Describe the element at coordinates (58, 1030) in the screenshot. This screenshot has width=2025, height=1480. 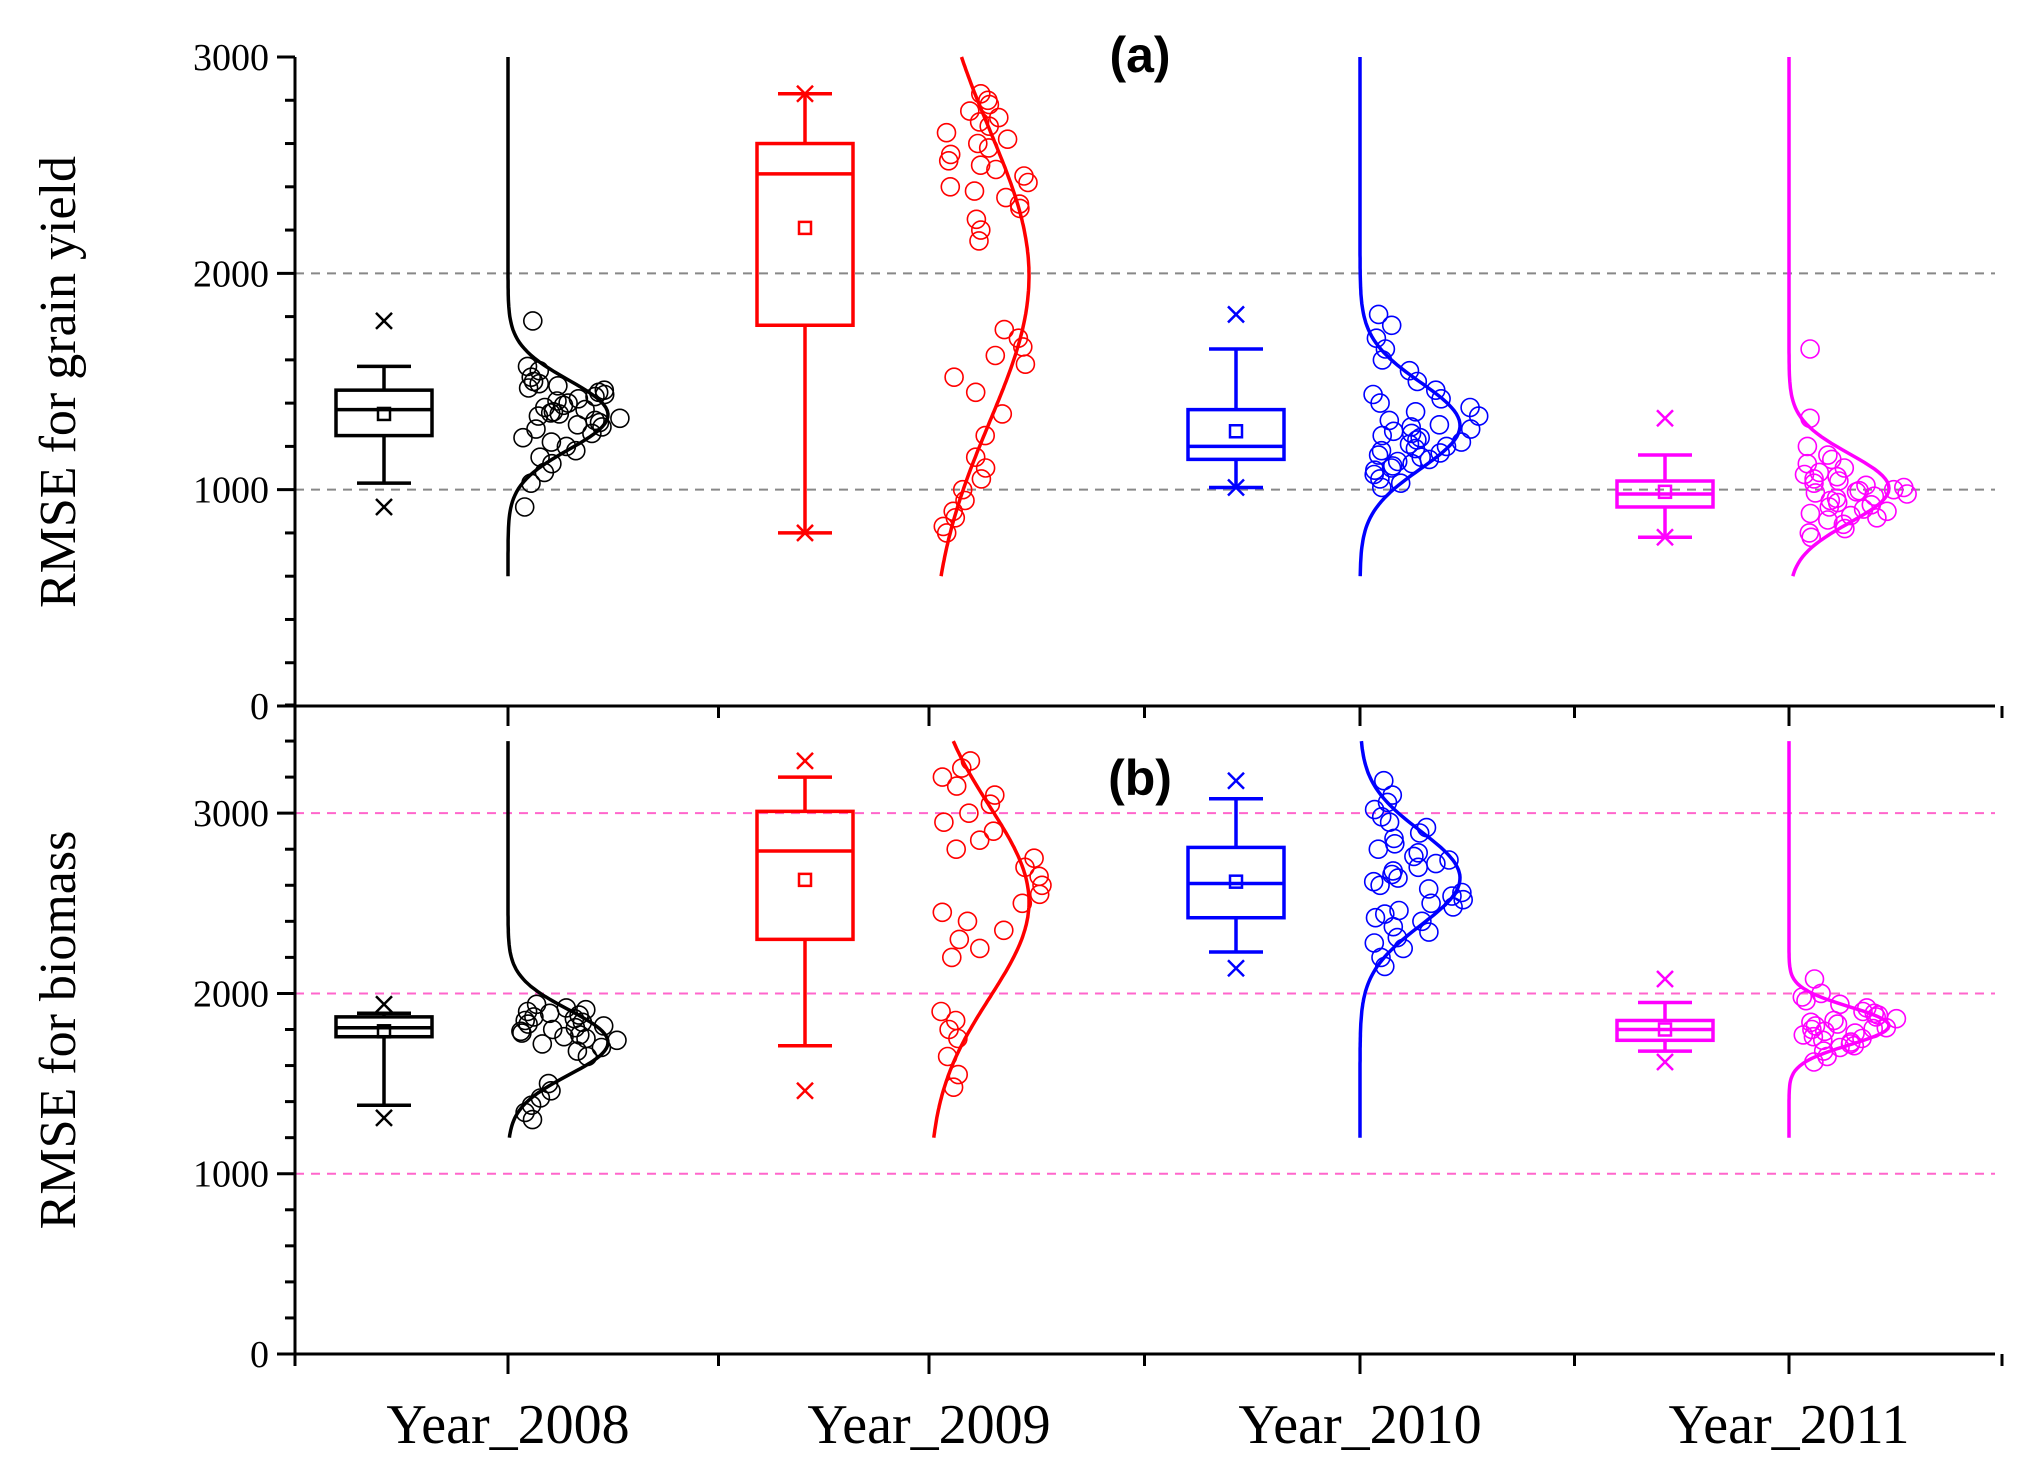
I see `y-axis-title: RMSE for biomass` at that location.